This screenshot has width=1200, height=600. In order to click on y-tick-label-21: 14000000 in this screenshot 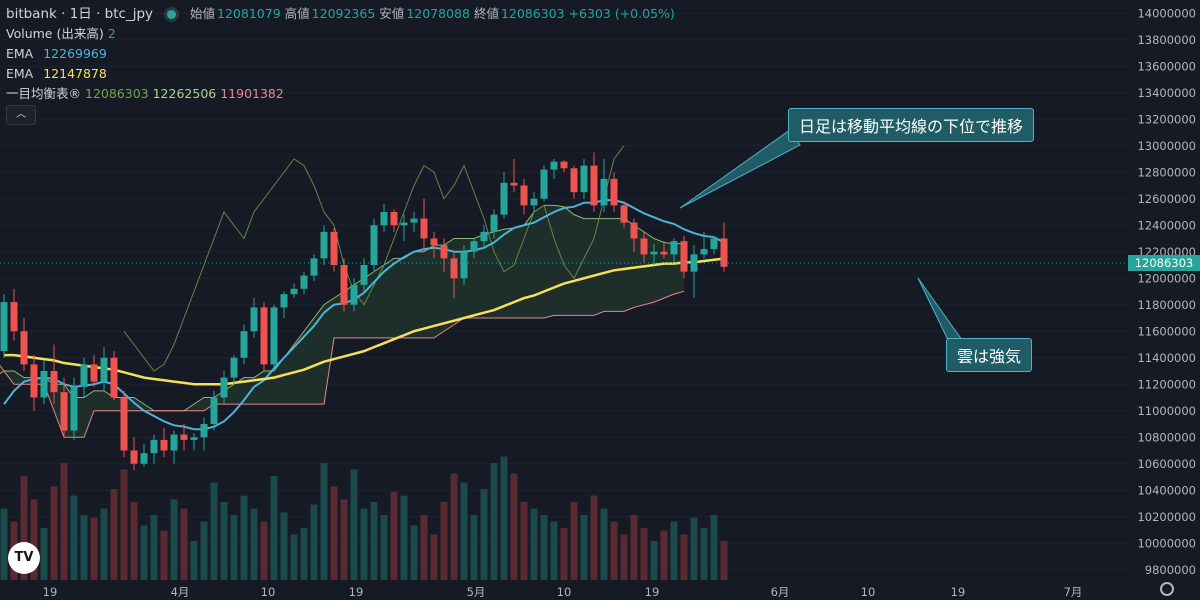, I will do `click(1166, 13)`.